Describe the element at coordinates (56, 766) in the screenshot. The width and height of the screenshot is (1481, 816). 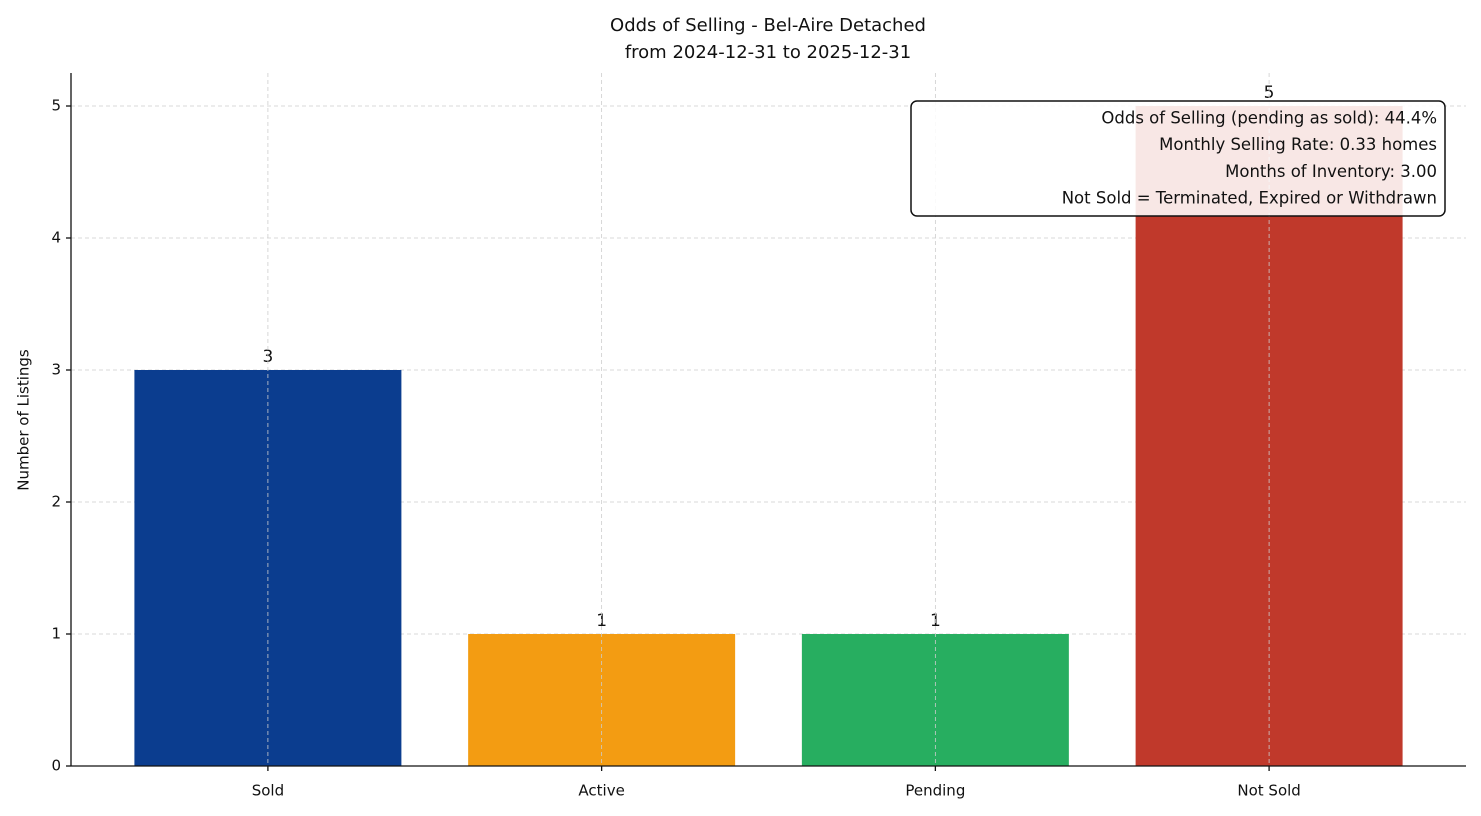
I see `y-tick-label: 0` at that location.